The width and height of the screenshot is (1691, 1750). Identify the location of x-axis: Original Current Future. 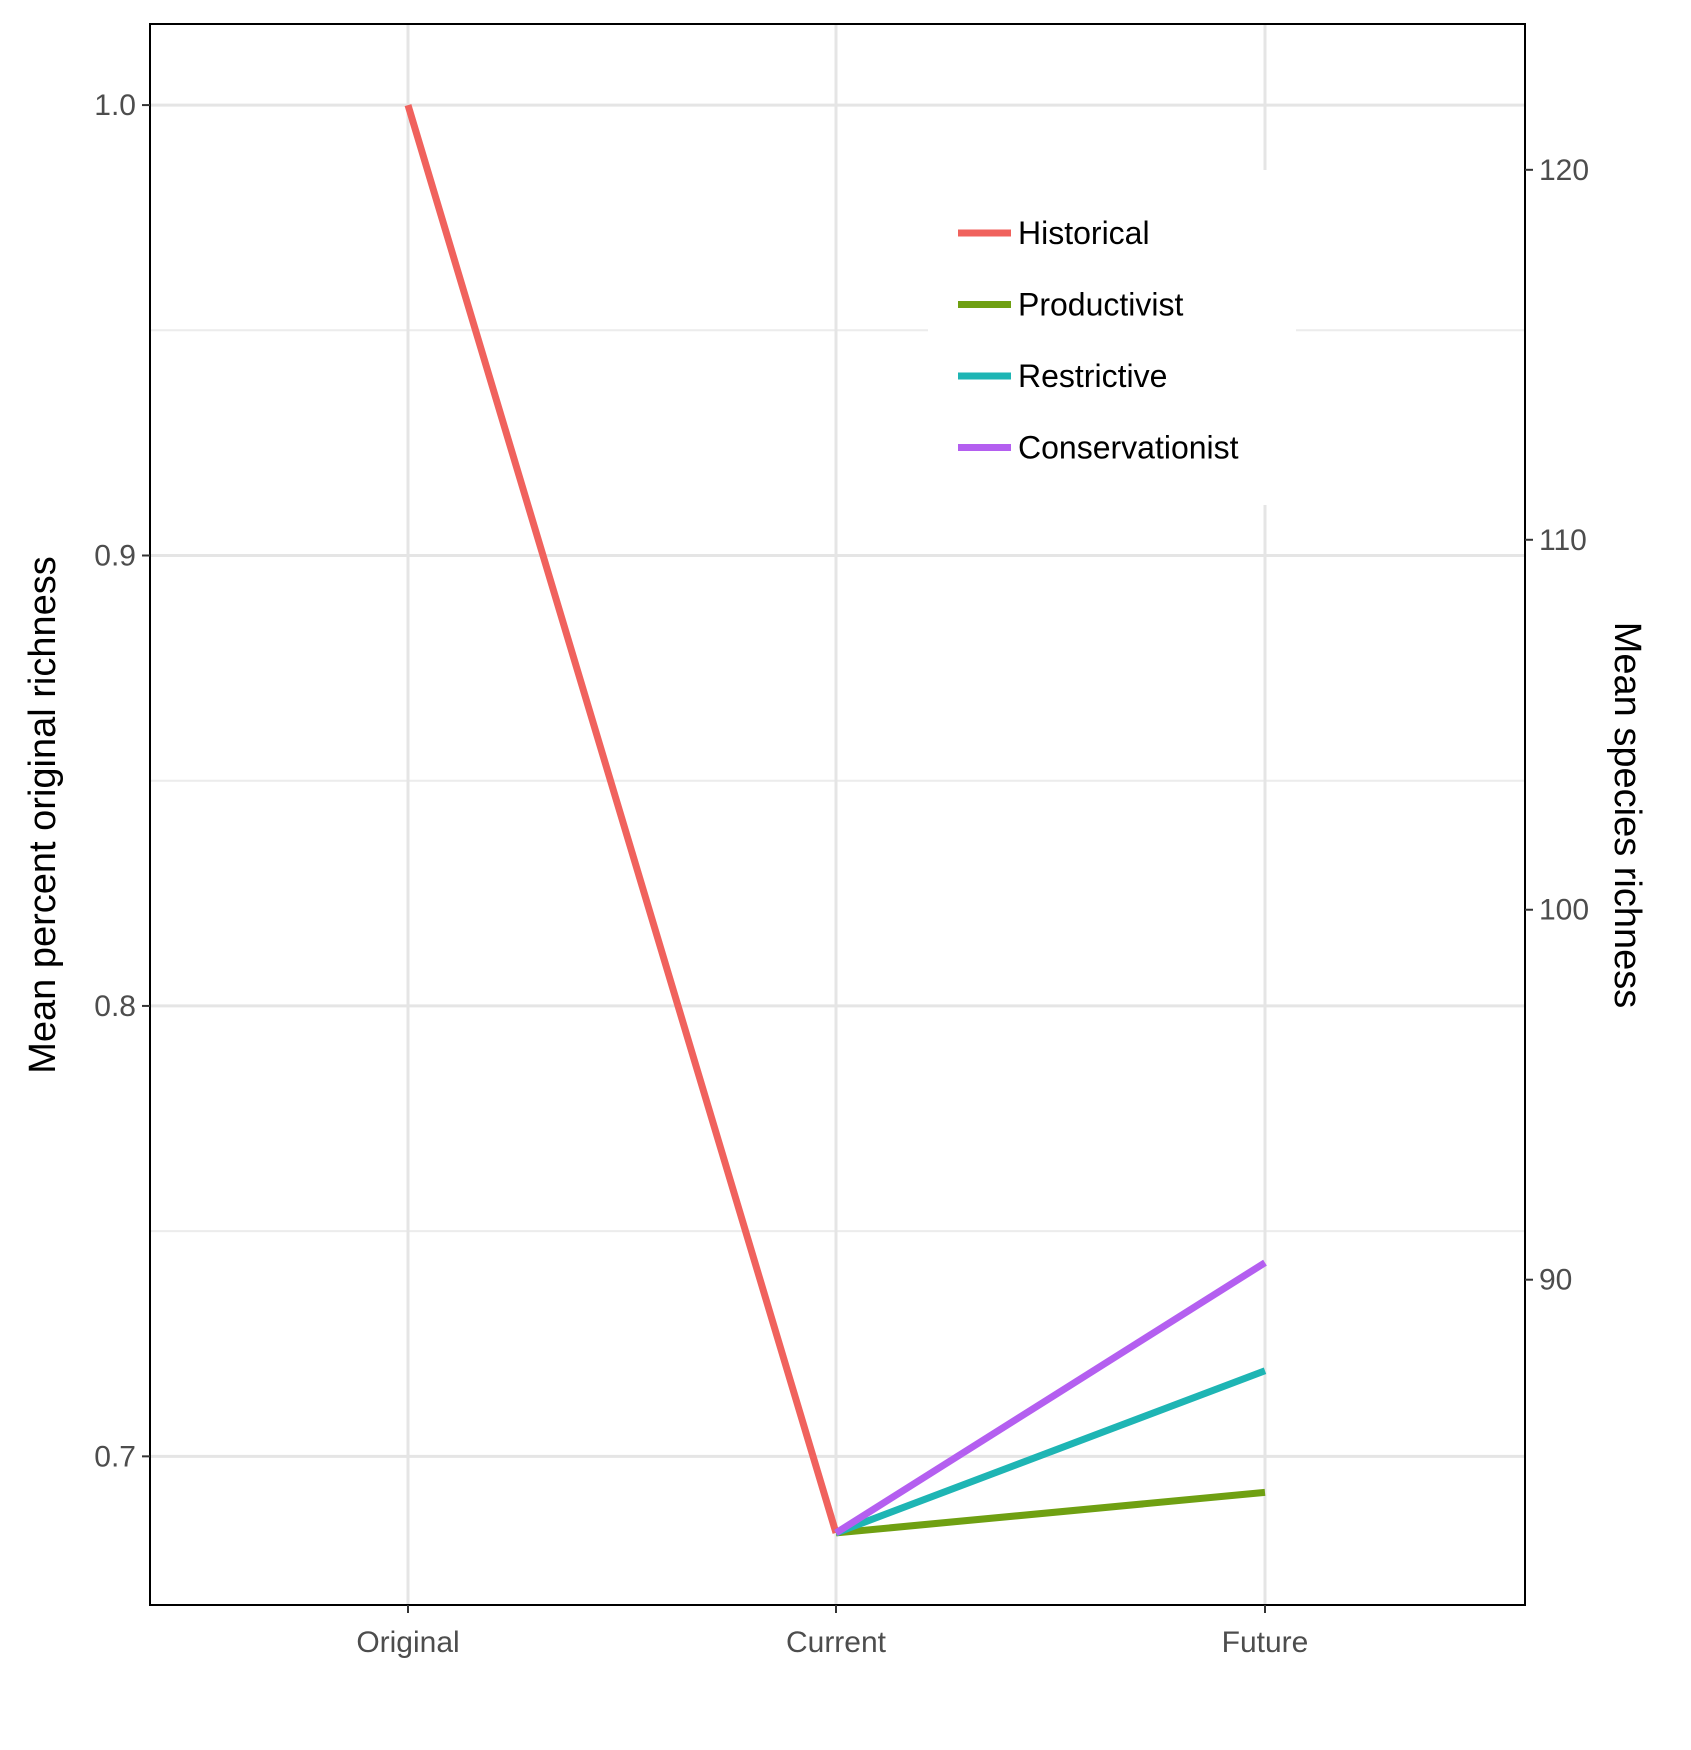
(832, 1632).